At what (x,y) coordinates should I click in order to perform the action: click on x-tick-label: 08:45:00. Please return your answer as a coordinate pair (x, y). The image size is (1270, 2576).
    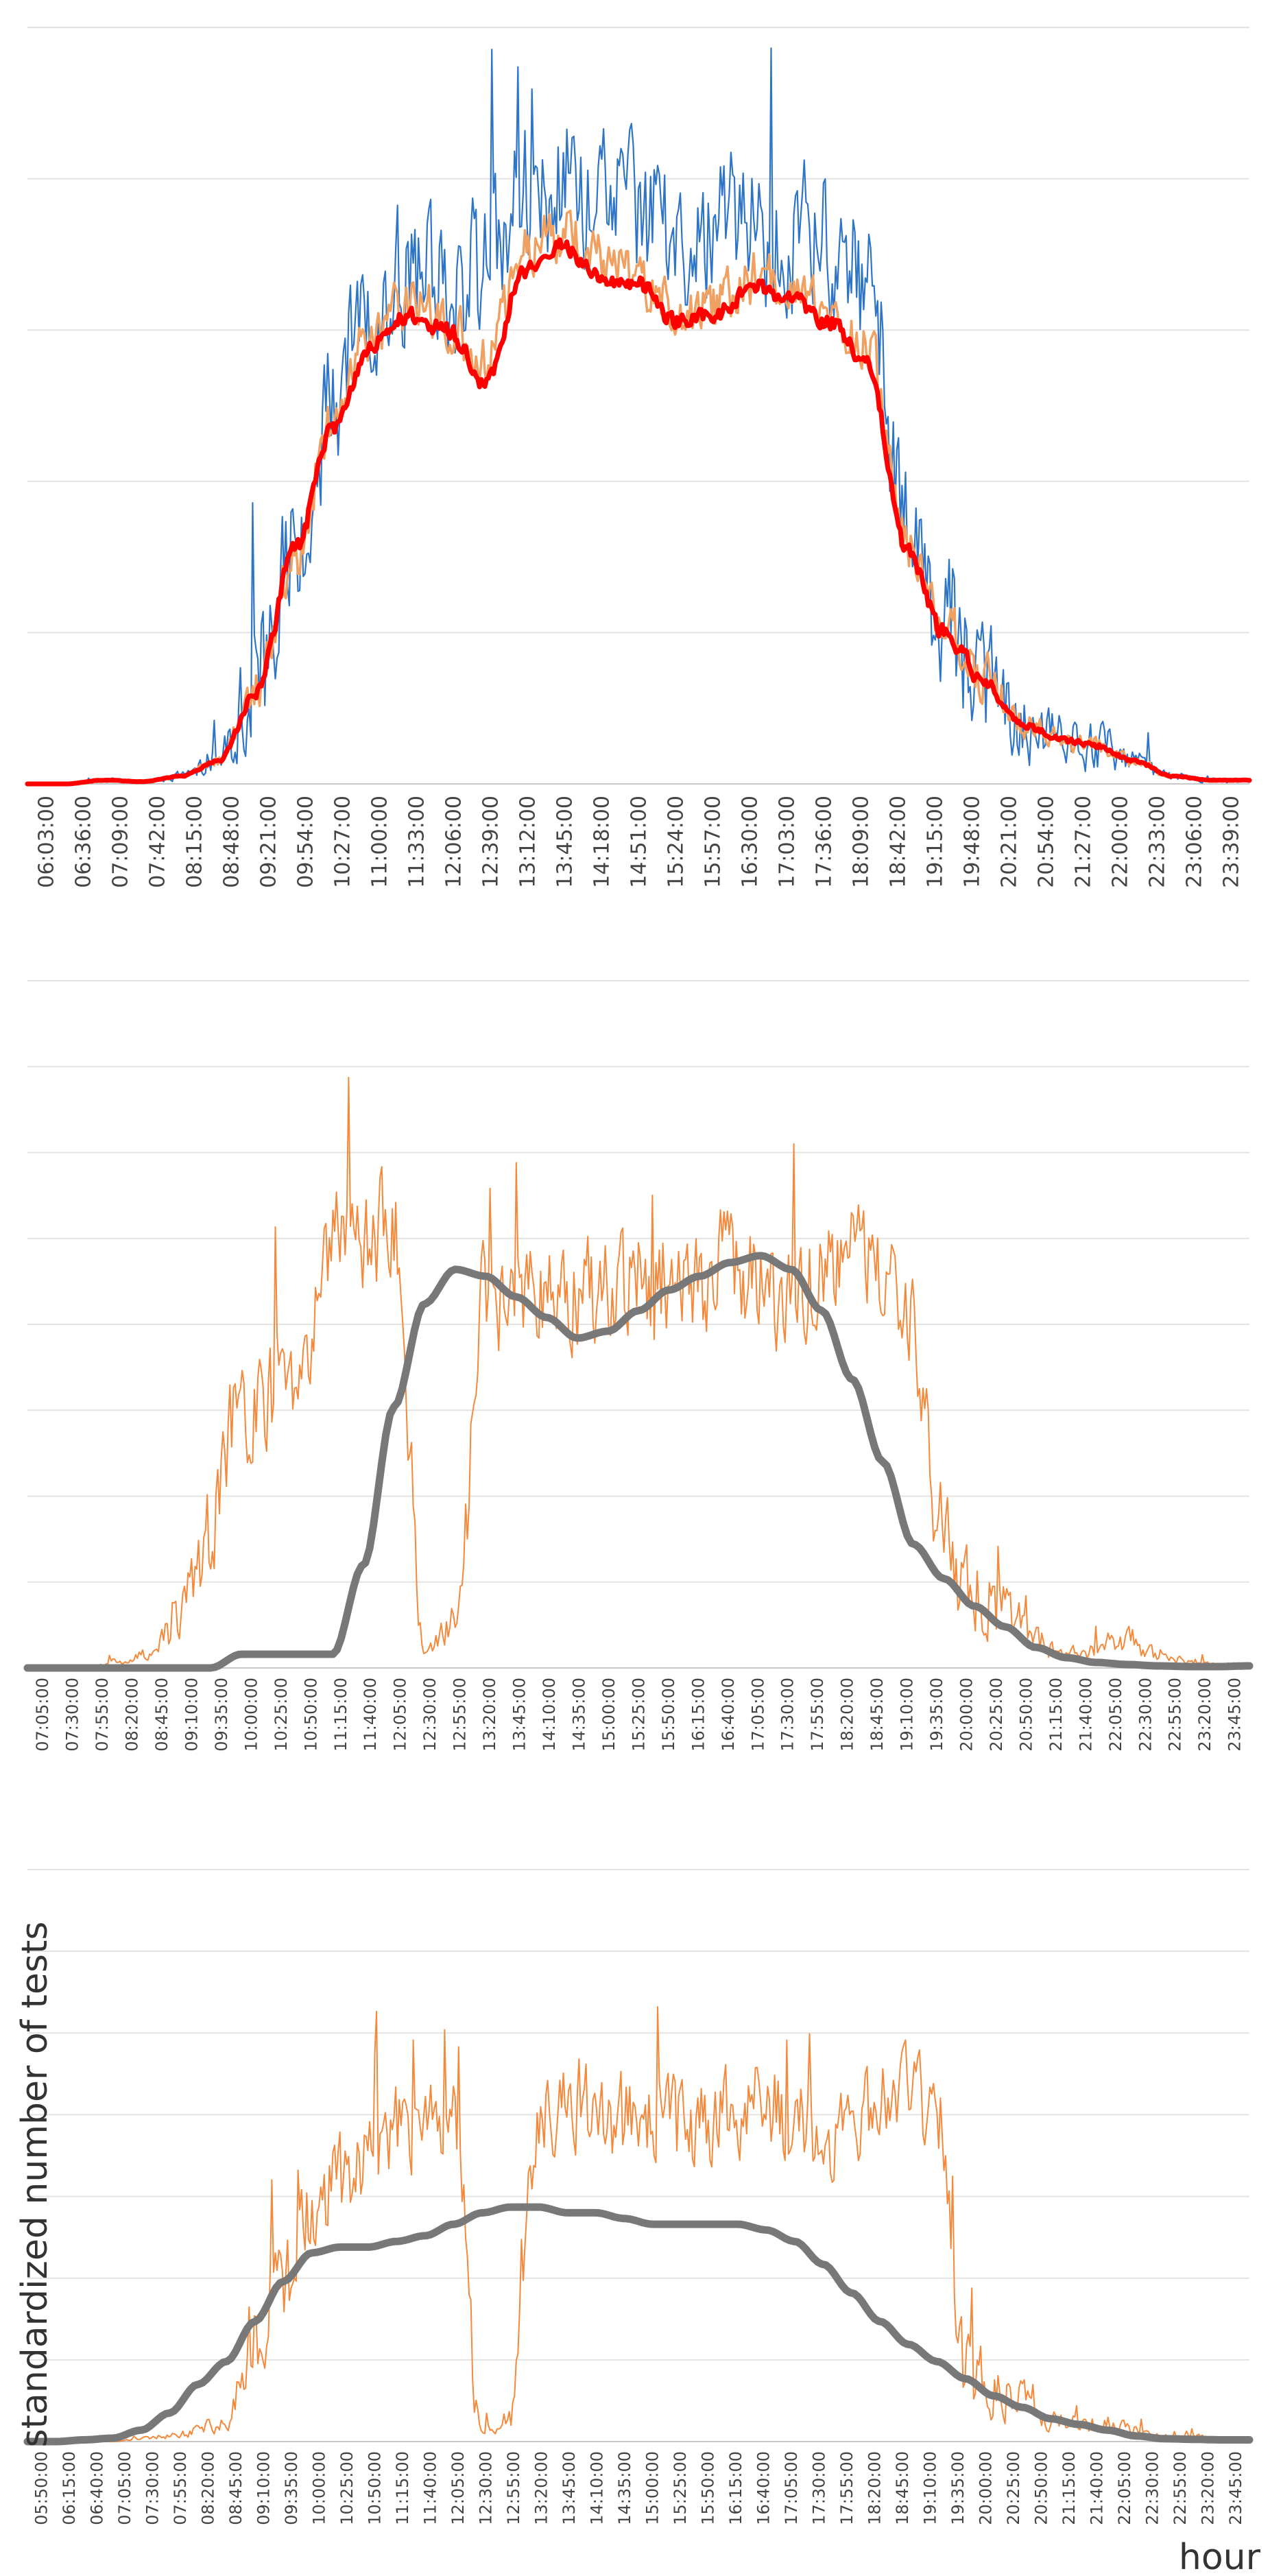
    Looking at the image, I should click on (235, 2488).